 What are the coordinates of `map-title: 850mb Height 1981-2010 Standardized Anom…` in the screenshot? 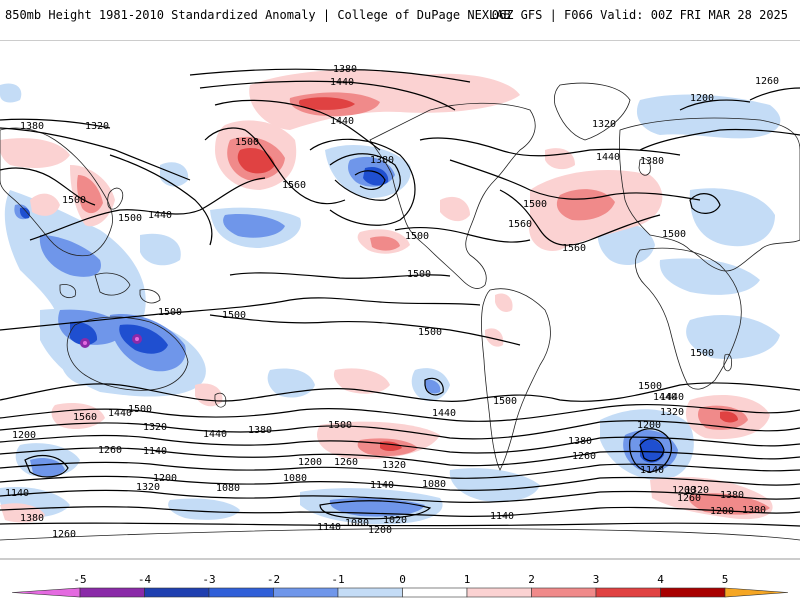 It's located at (258, 15).